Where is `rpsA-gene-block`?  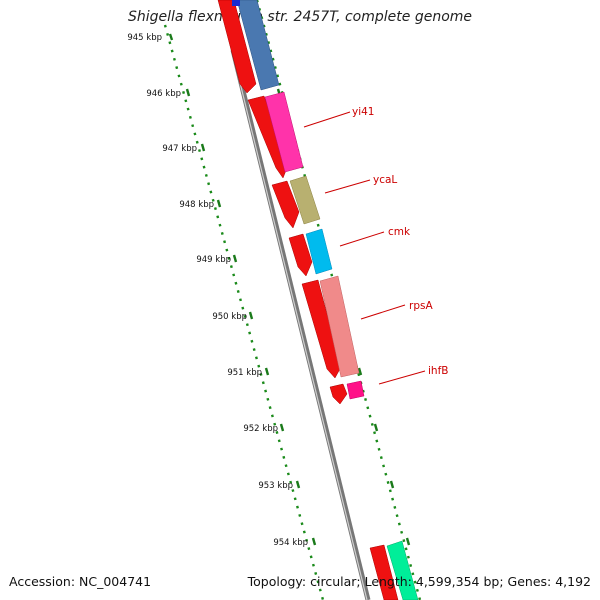 rpsA-gene-block is located at coordinates (339, 326).